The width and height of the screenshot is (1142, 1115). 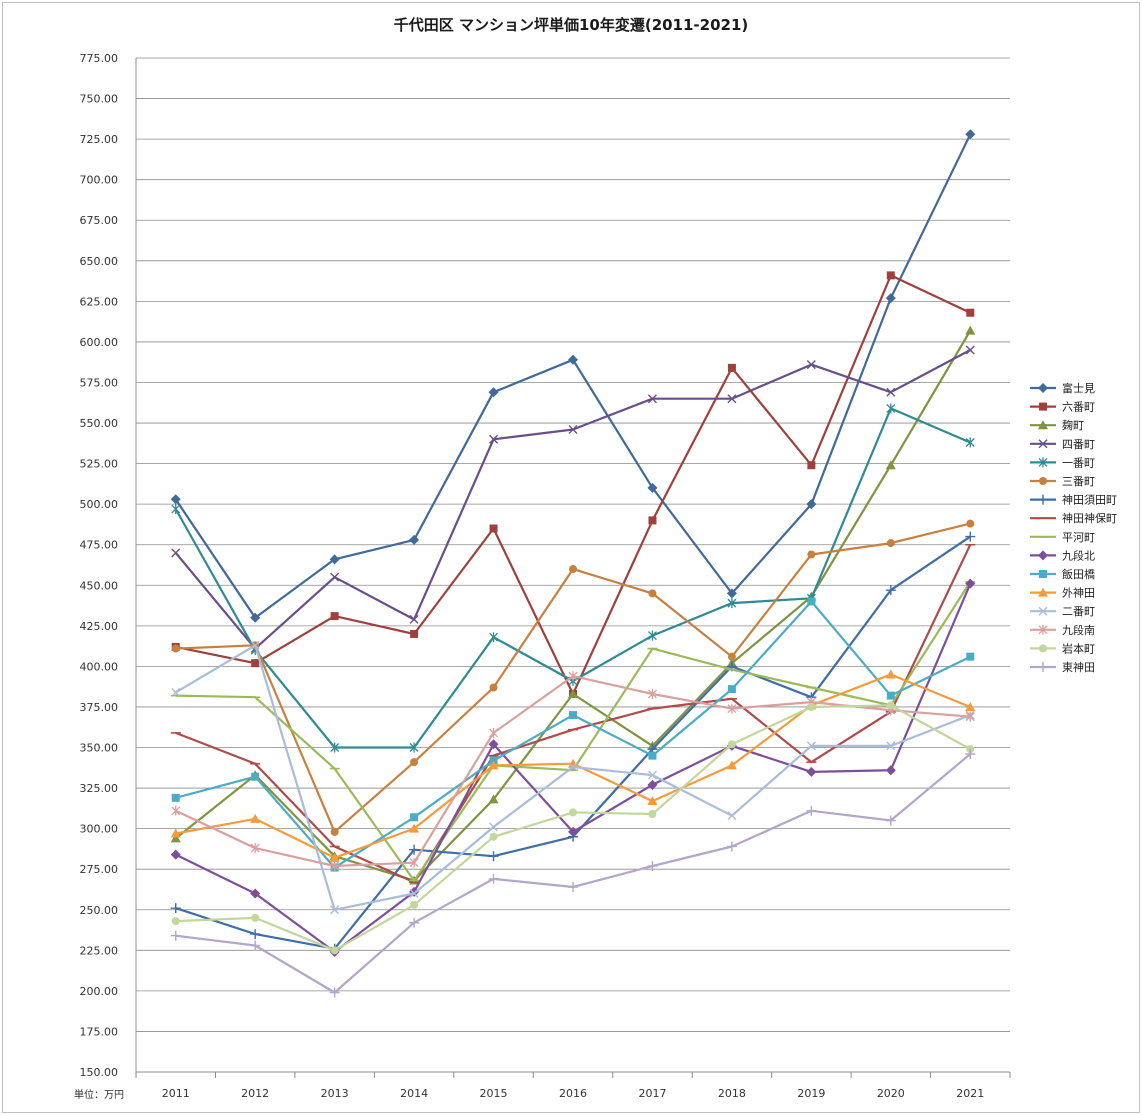 I want to click on legend-label: 岩本町, so click(x=1078, y=648).